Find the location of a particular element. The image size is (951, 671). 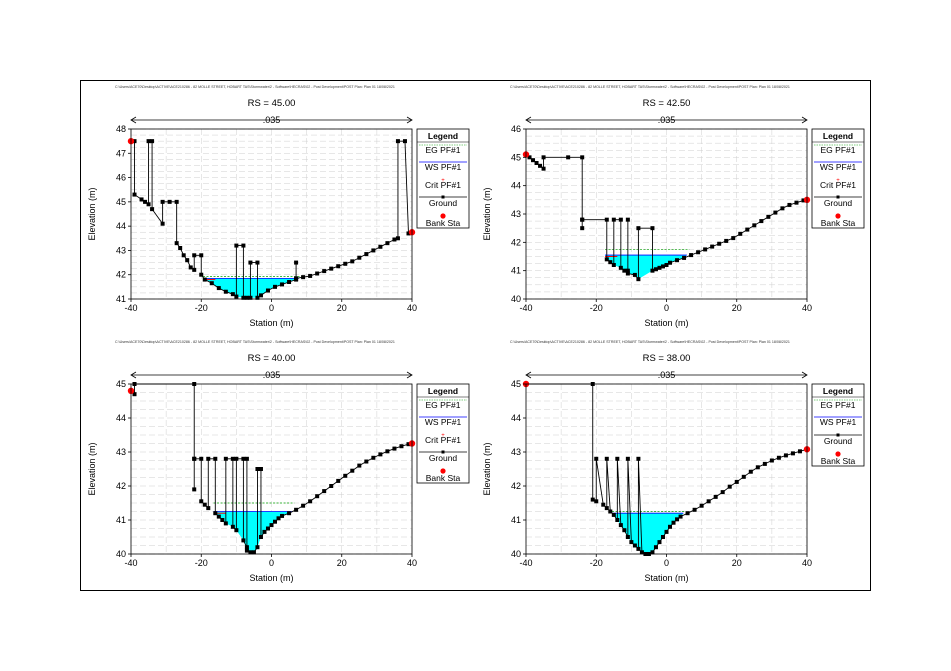

y-axis-label: Elevation (m) is located at coordinates (487, 213).